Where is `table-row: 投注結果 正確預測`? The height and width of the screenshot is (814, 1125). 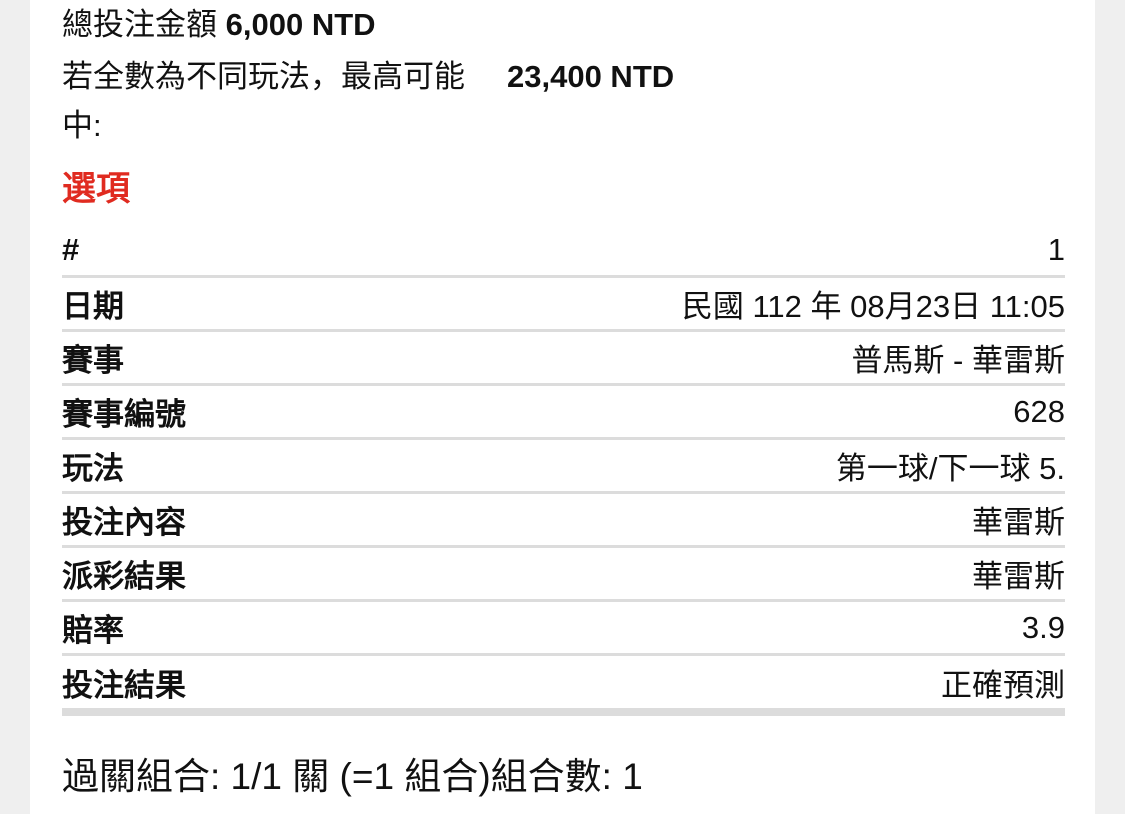
table-row: 投注結果 正確預測 is located at coordinates (563, 685).